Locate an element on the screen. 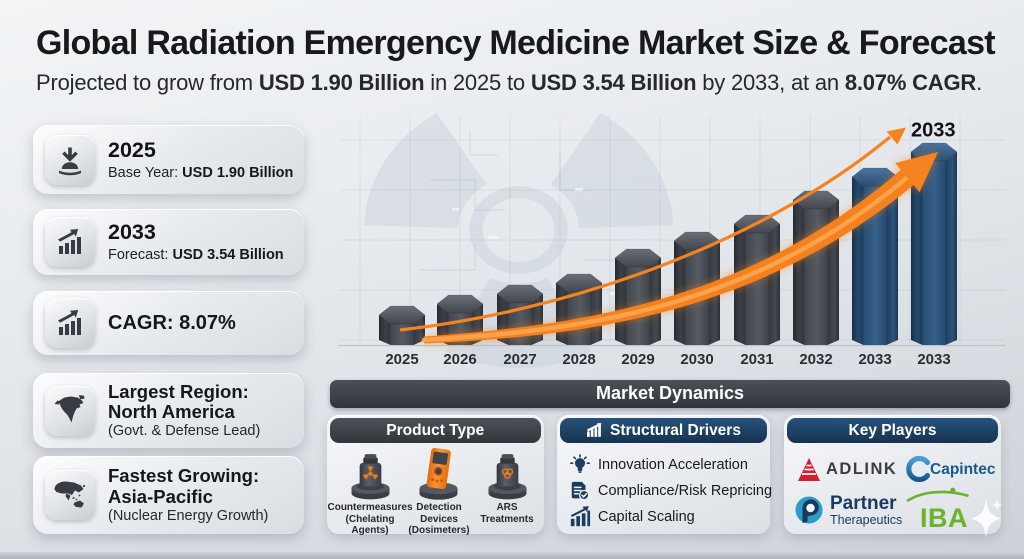 Image resolution: width=1024 pixels, height=559 pixels. svg-text: 2032 is located at coordinates (815, 359).